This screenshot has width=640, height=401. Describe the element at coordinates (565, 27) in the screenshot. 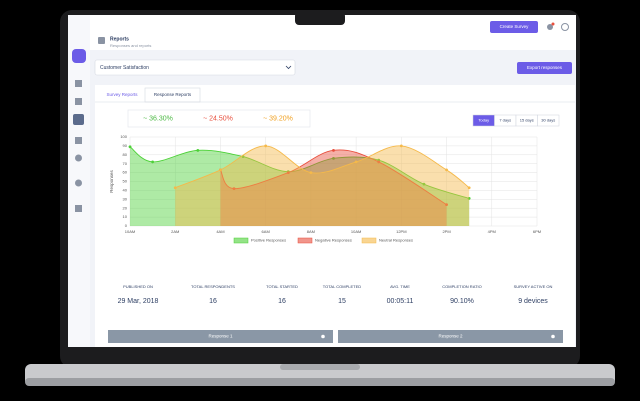

I see `user-icon` at that location.